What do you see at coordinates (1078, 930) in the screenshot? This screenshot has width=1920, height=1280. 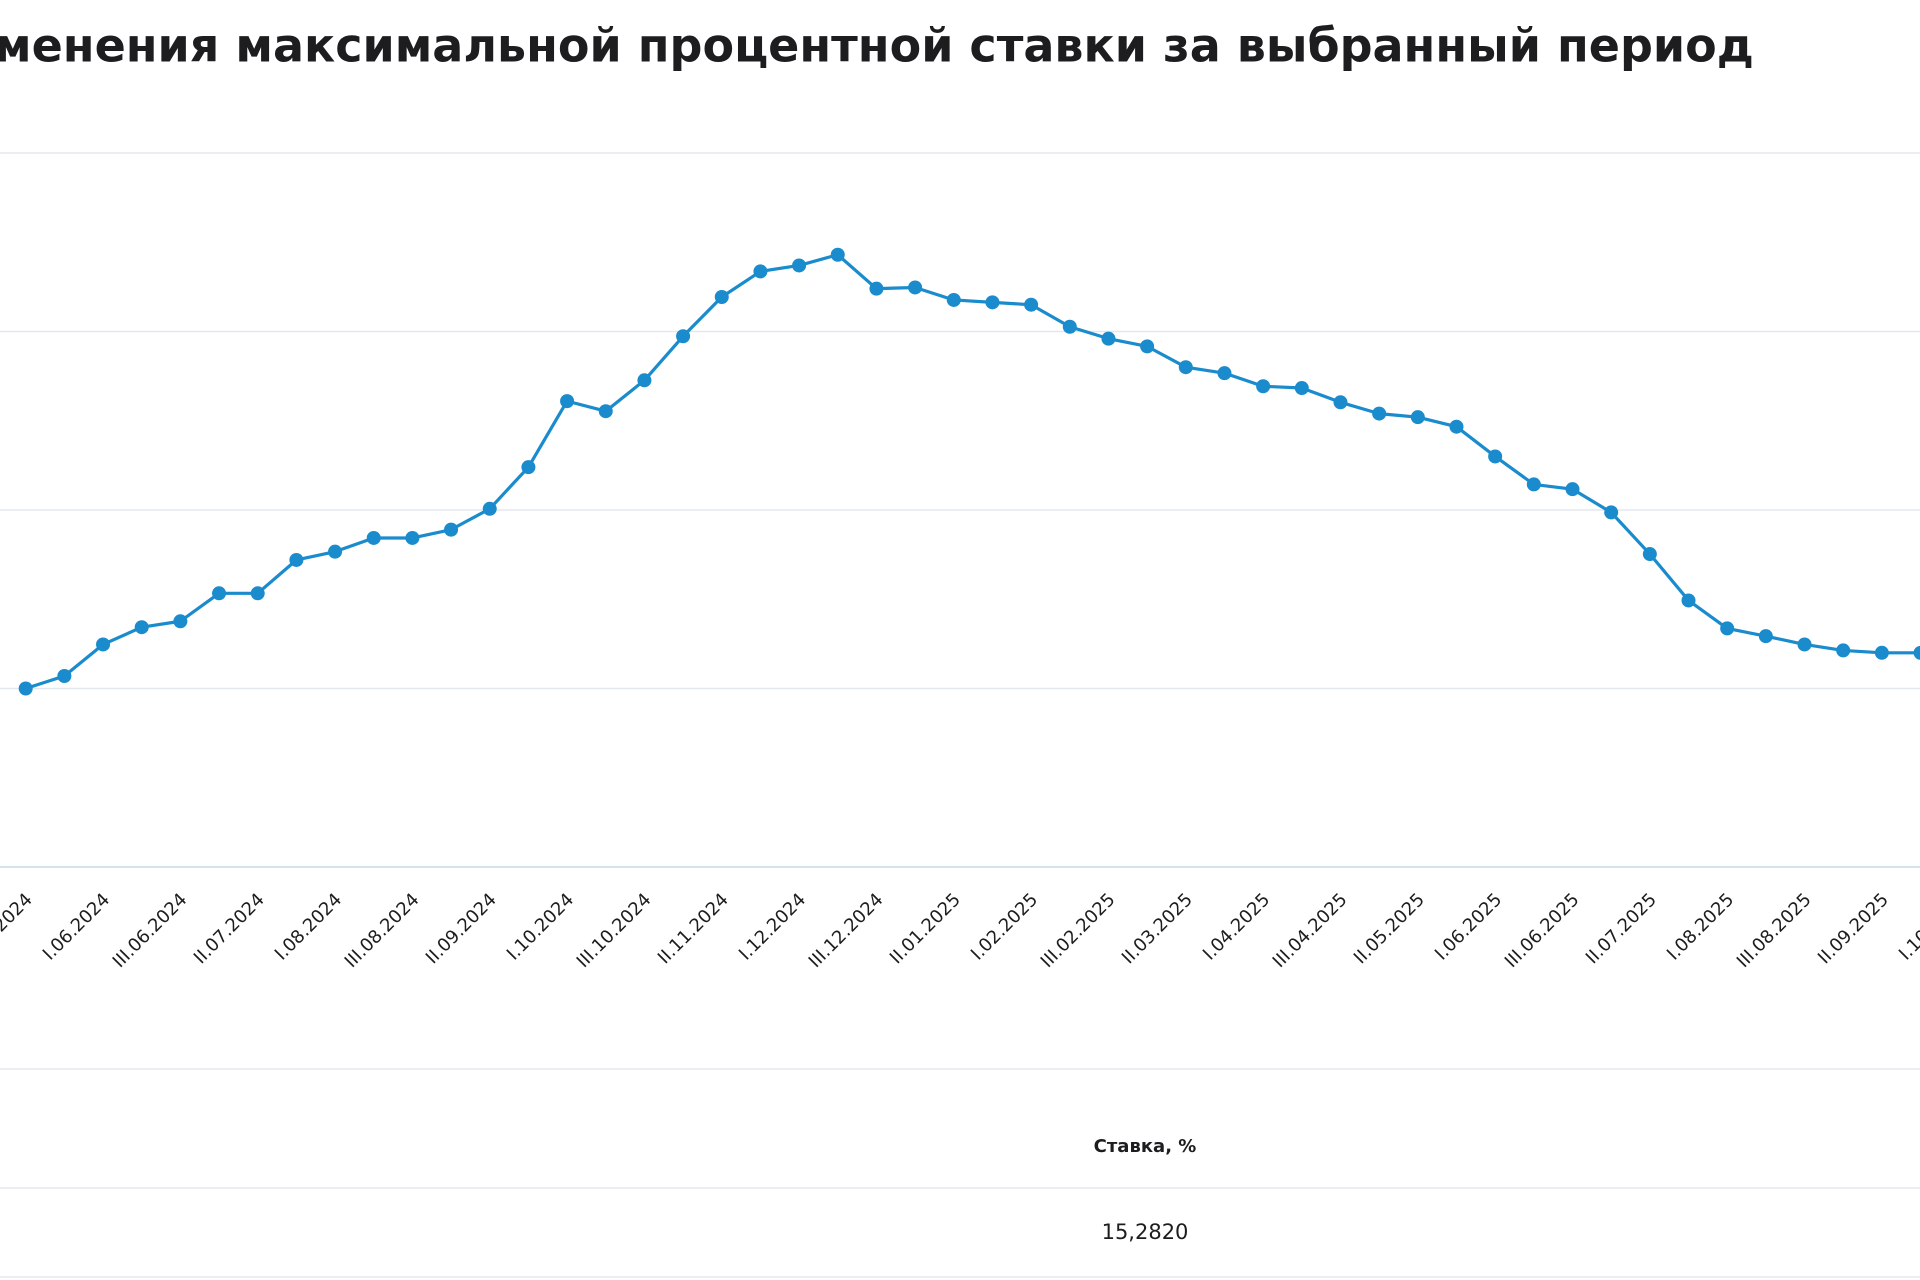 I see `x-tick-label: III.02.2025` at bounding box center [1078, 930].